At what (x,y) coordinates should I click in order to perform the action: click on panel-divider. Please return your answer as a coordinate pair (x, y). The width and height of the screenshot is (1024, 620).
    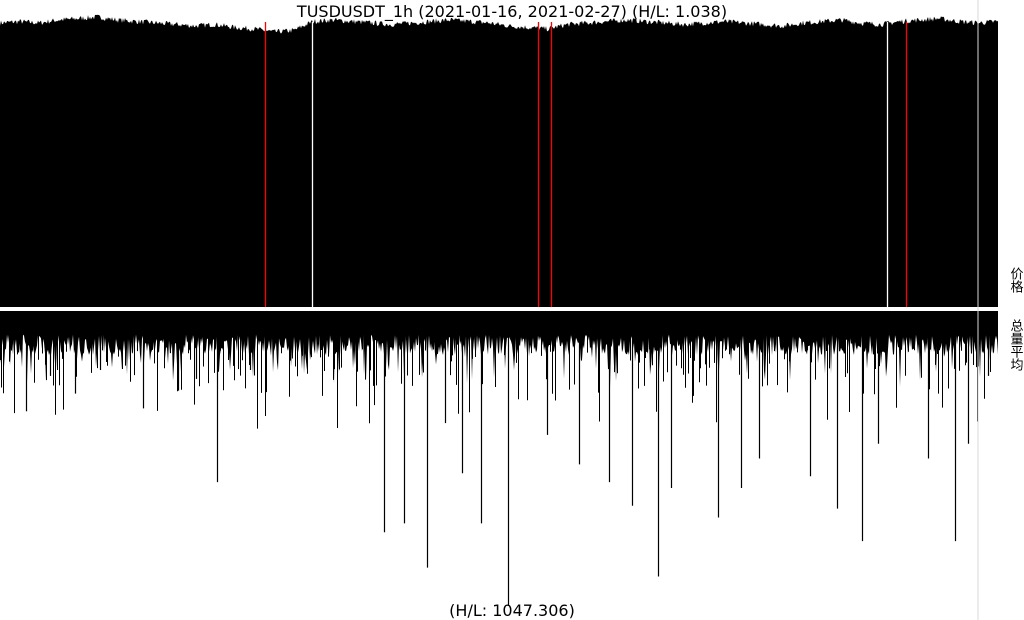
    Looking at the image, I should click on (499, 309).